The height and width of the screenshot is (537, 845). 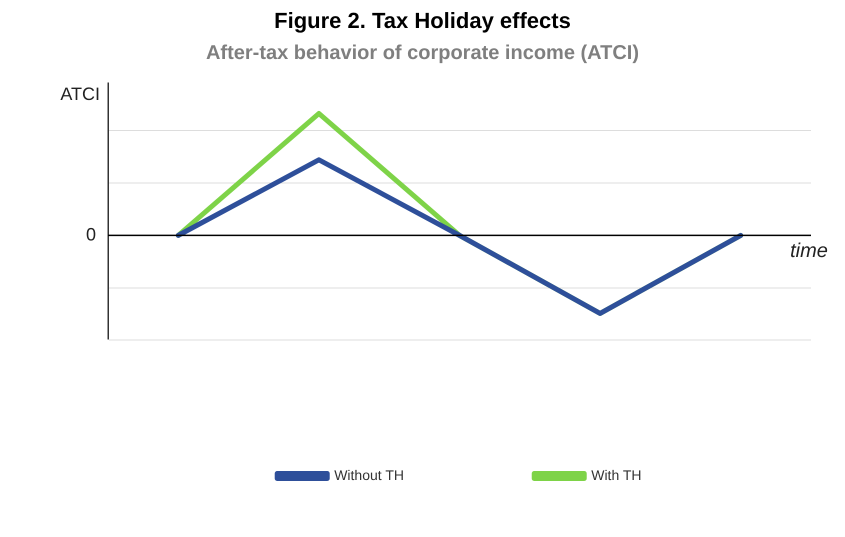 I want to click on y-axis-title: ATCI, so click(x=80, y=94).